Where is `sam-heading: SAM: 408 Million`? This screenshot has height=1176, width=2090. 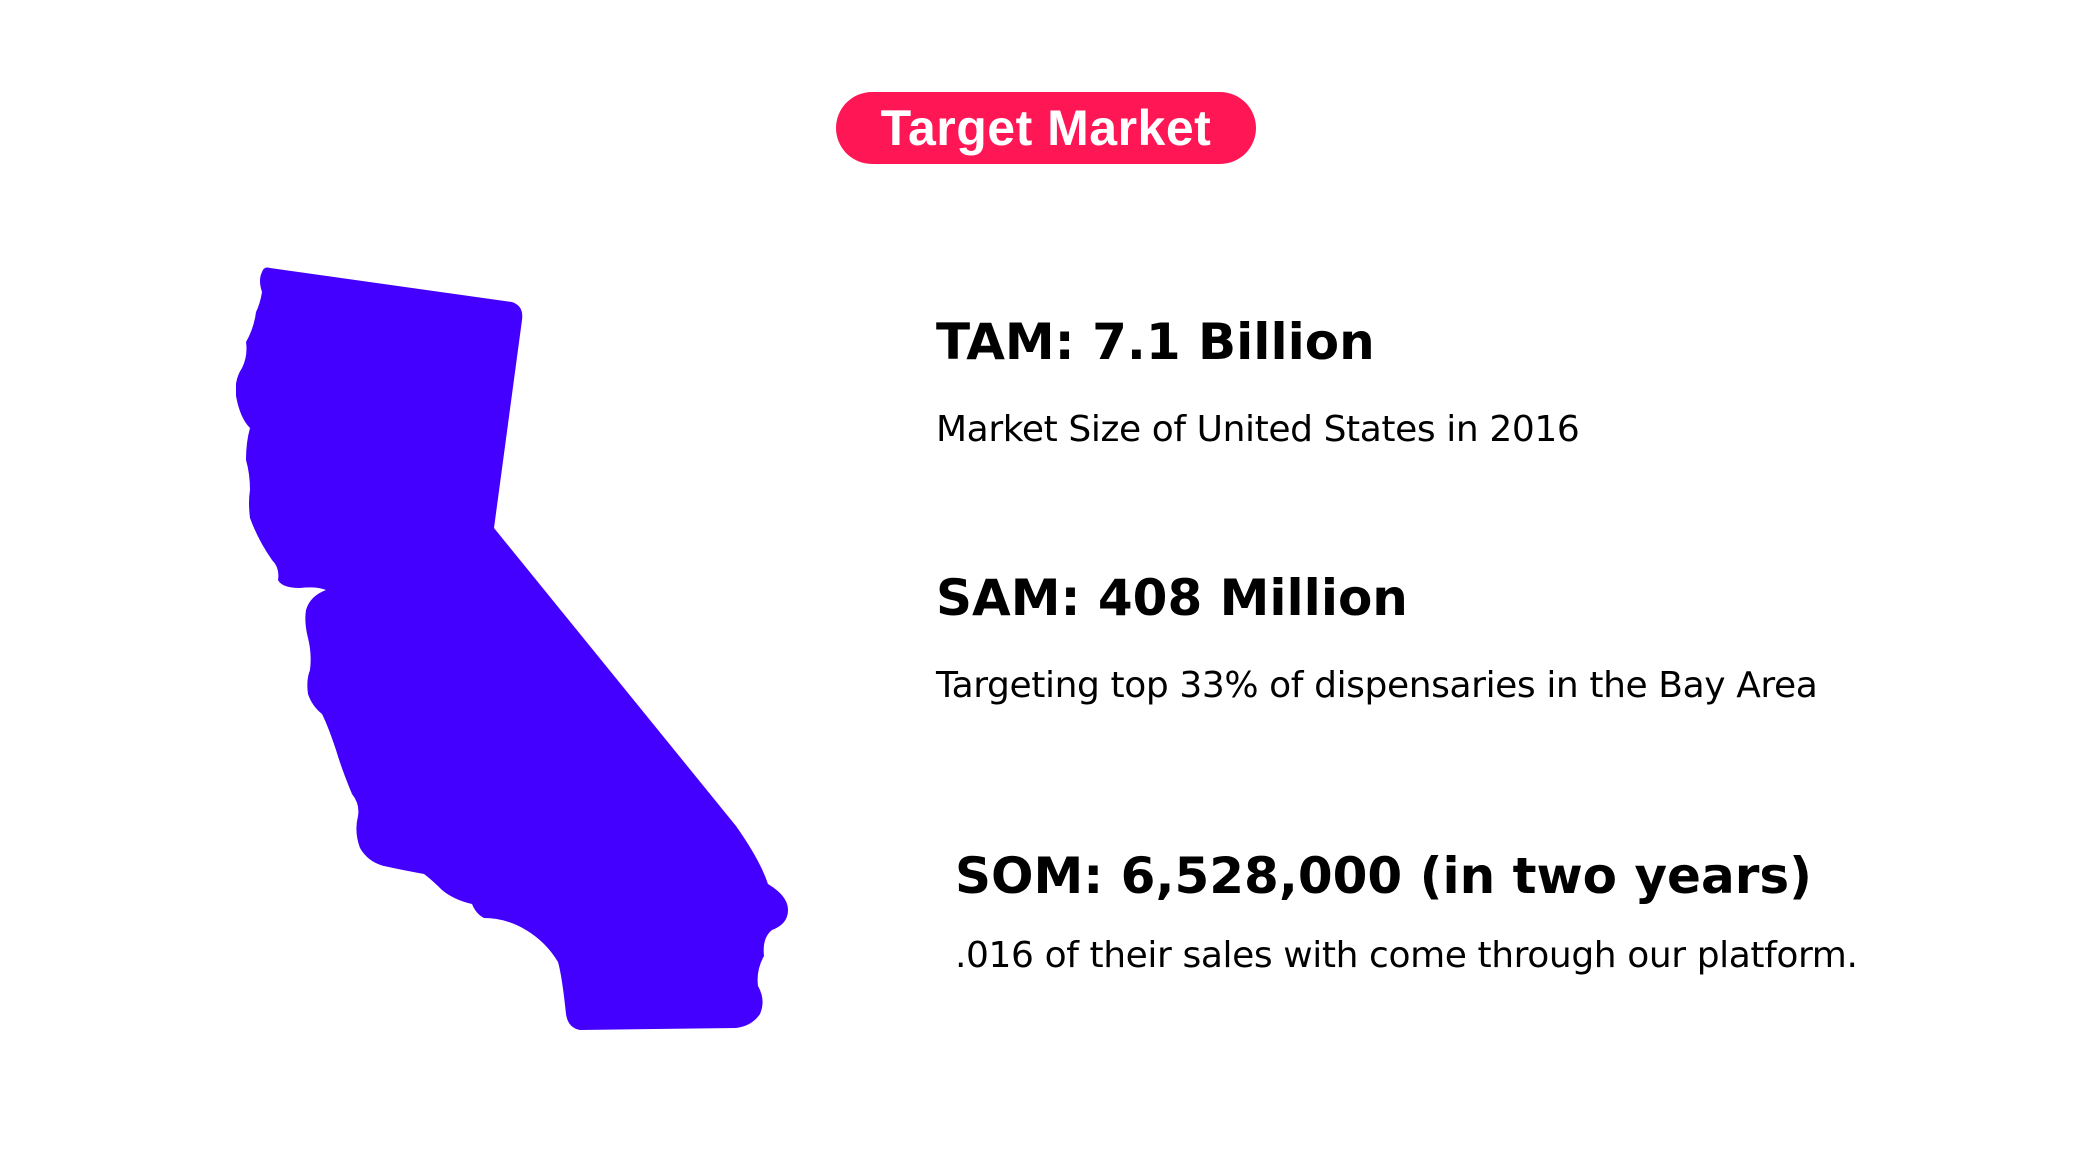 sam-heading: SAM: 408 Million is located at coordinates (1172, 598).